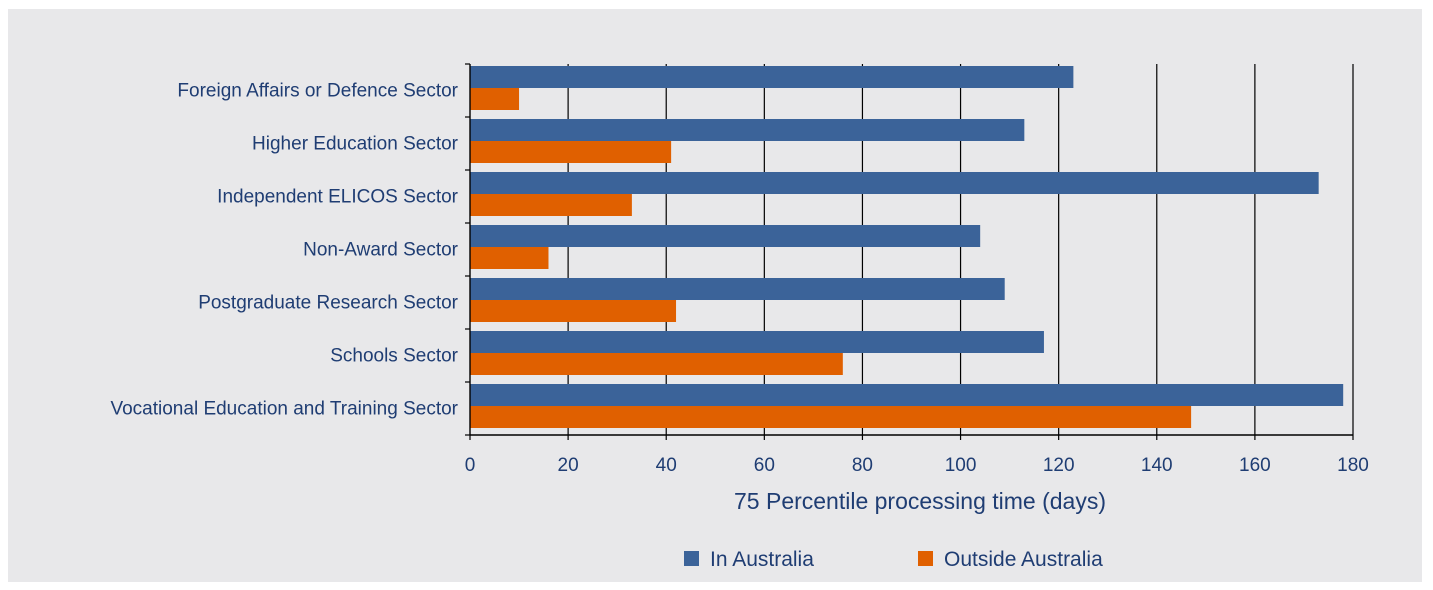 The height and width of the screenshot is (590, 1433). What do you see at coordinates (764, 465) in the screenshot?
I see `x-tick-label-60: 60` at bounding box center [764, 465].